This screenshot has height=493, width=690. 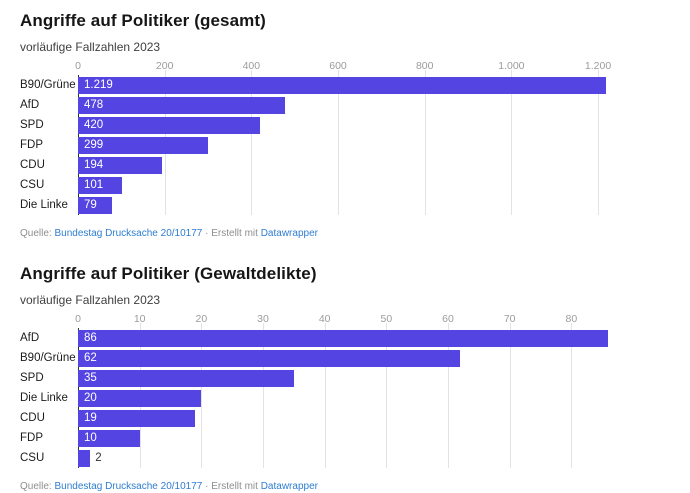 I want to click on bar-row: Die Linke 79, so click(x=345, y=205).